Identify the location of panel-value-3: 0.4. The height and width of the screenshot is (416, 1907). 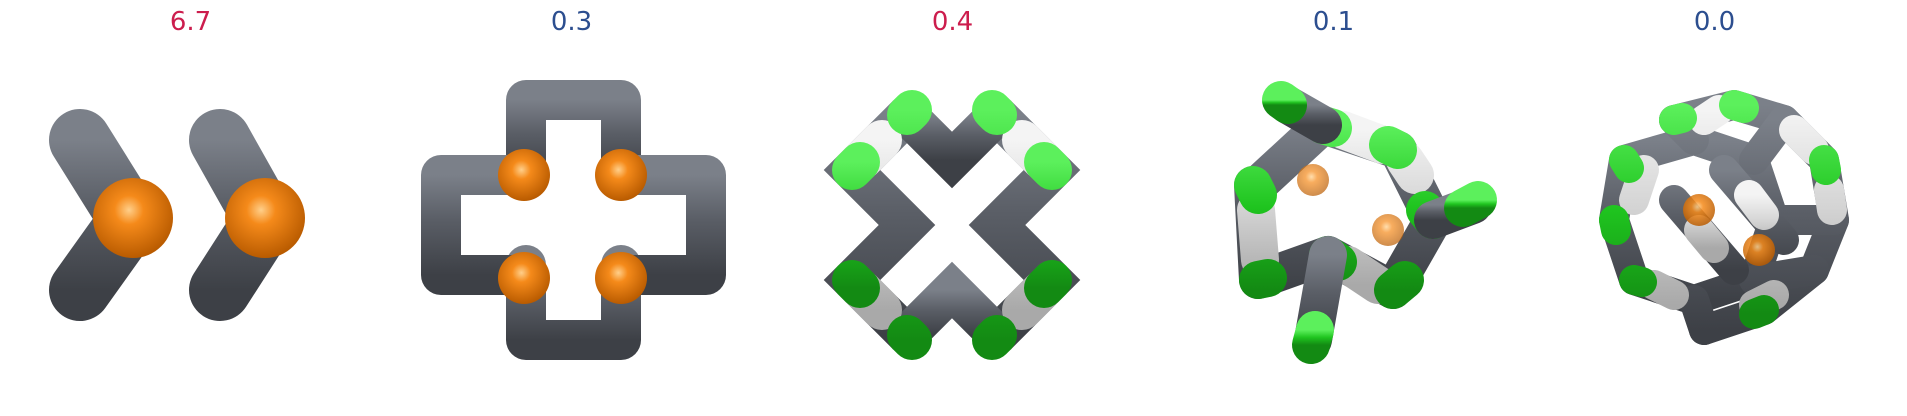
(952, 22).